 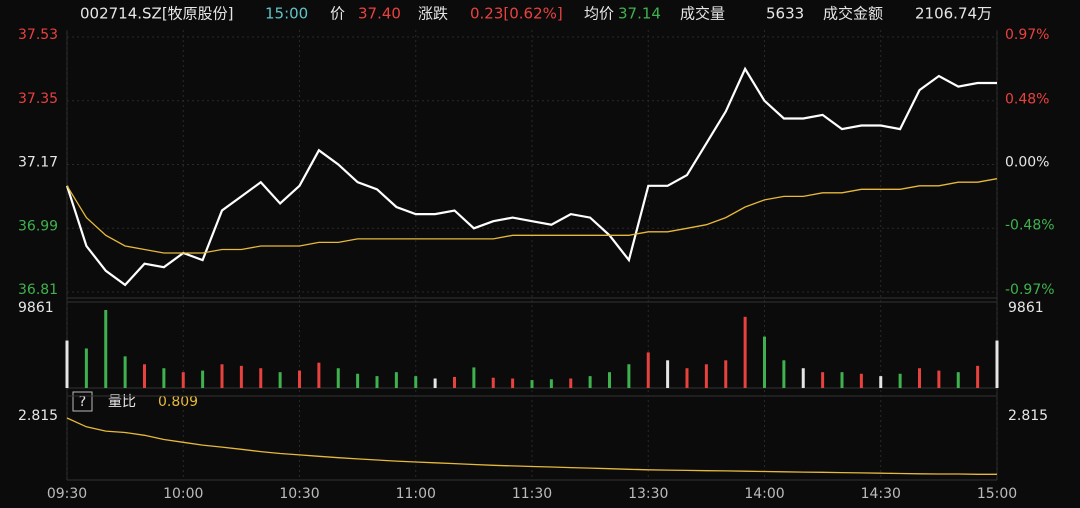 I want to click on ratio-label: 量比, so click(x=122, y=402).